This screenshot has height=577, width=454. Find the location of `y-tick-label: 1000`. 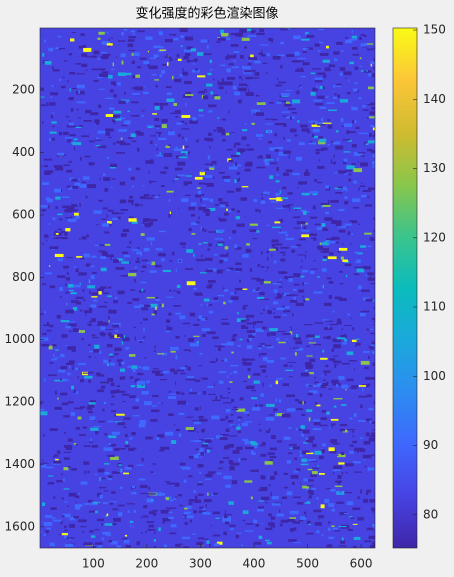

y-tick-label: 1000 is located at coordinates (19, 339).